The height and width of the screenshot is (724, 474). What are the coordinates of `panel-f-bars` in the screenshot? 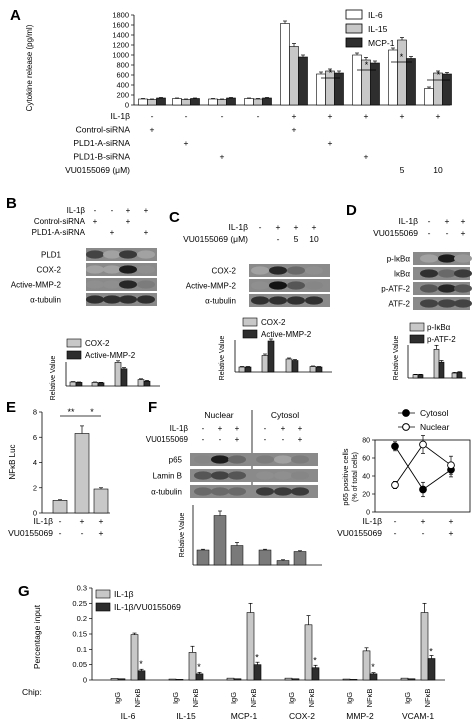 It's located at (251, 538).